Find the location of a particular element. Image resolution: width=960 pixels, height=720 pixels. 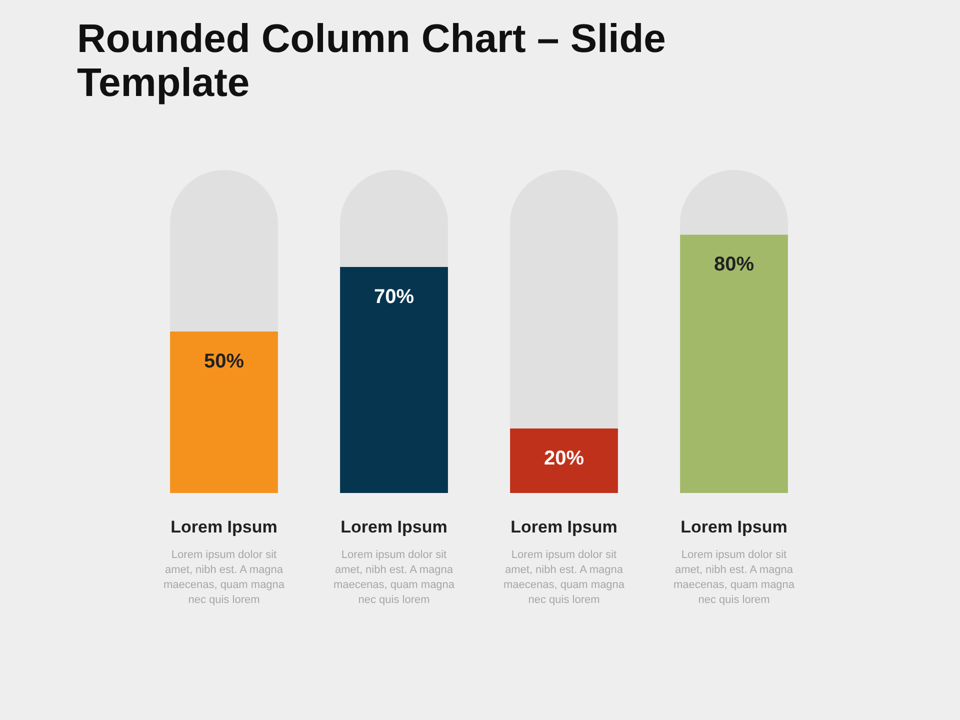

chart-title: Rounded Column Chart – Slide Template is located at coordinates (371, 61).